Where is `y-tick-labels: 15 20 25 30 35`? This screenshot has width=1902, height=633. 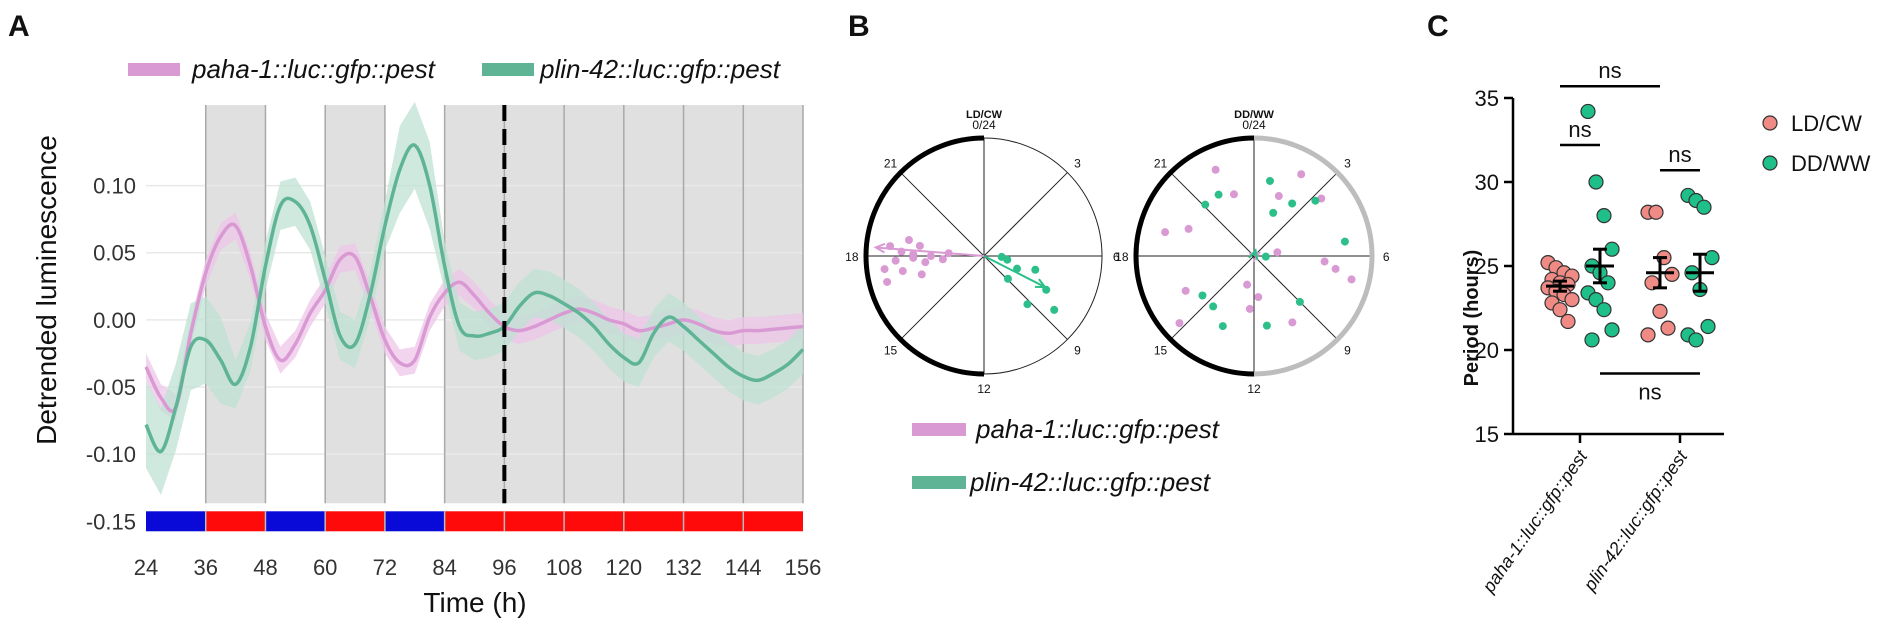 y-tick-labels: 15 20 25 30 35 is located at coordinates (1487, 266).